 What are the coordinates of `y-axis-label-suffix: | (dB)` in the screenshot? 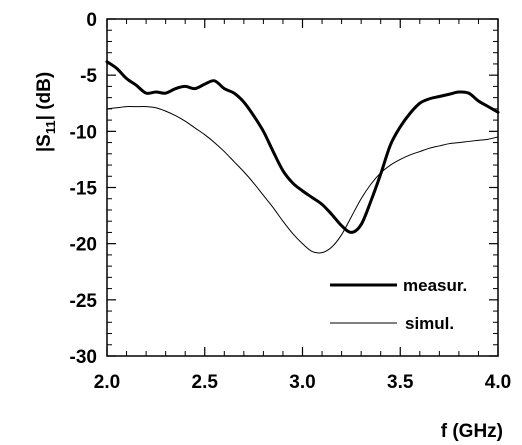 It's located at (44, 96).